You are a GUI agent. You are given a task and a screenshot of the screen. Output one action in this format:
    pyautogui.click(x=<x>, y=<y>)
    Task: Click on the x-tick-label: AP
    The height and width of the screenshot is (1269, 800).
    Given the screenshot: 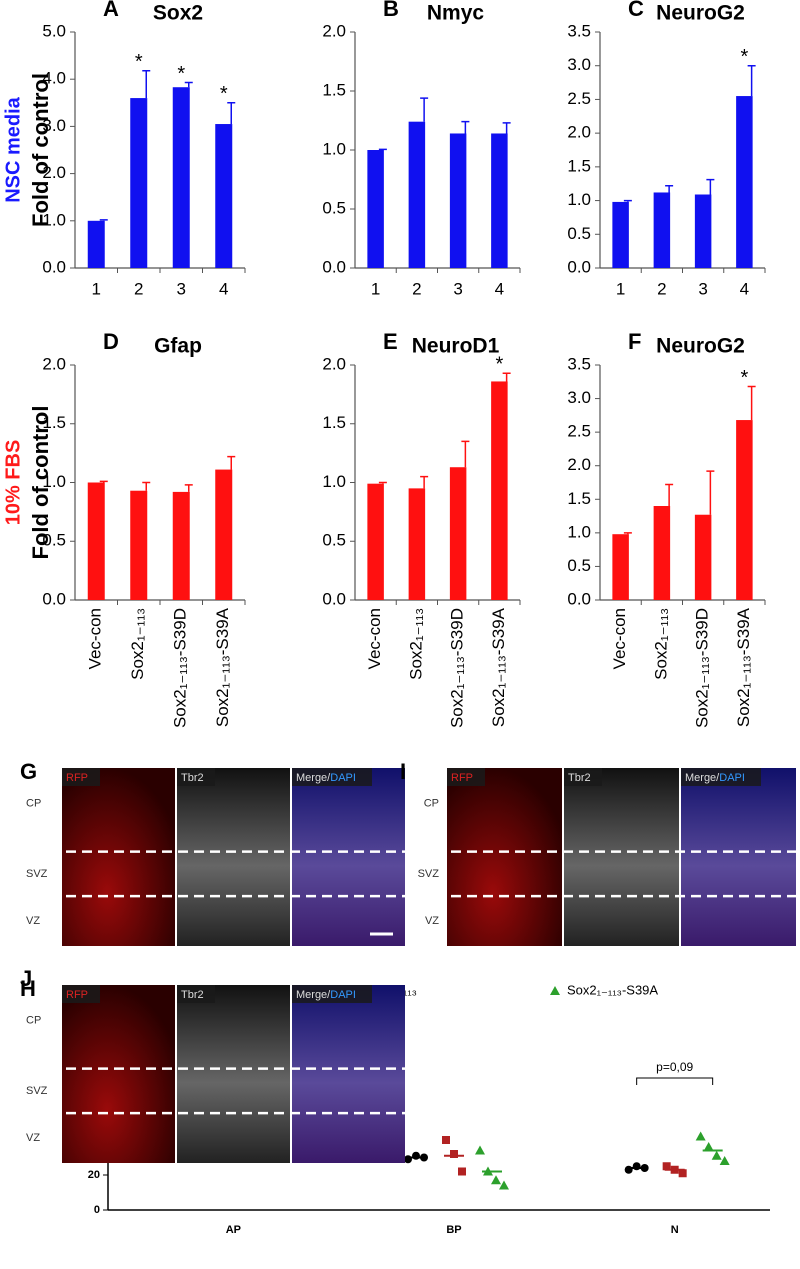 What is the action you would take?
    pyautogui.click(x=233, y=1230)
    